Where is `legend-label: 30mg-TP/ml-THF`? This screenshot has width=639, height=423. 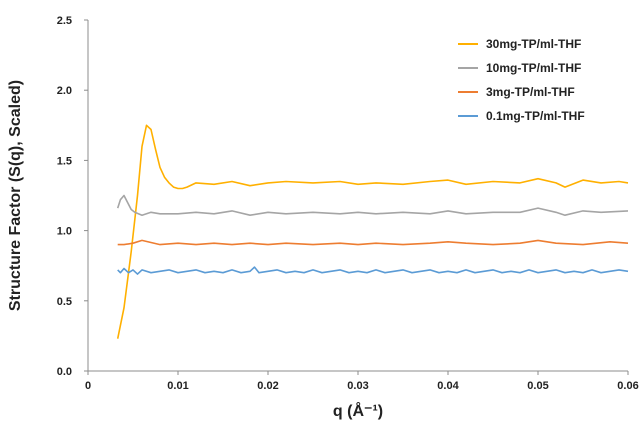 legend-label: 30mg-TP/ml-THF is located at coordinates (533, 44).